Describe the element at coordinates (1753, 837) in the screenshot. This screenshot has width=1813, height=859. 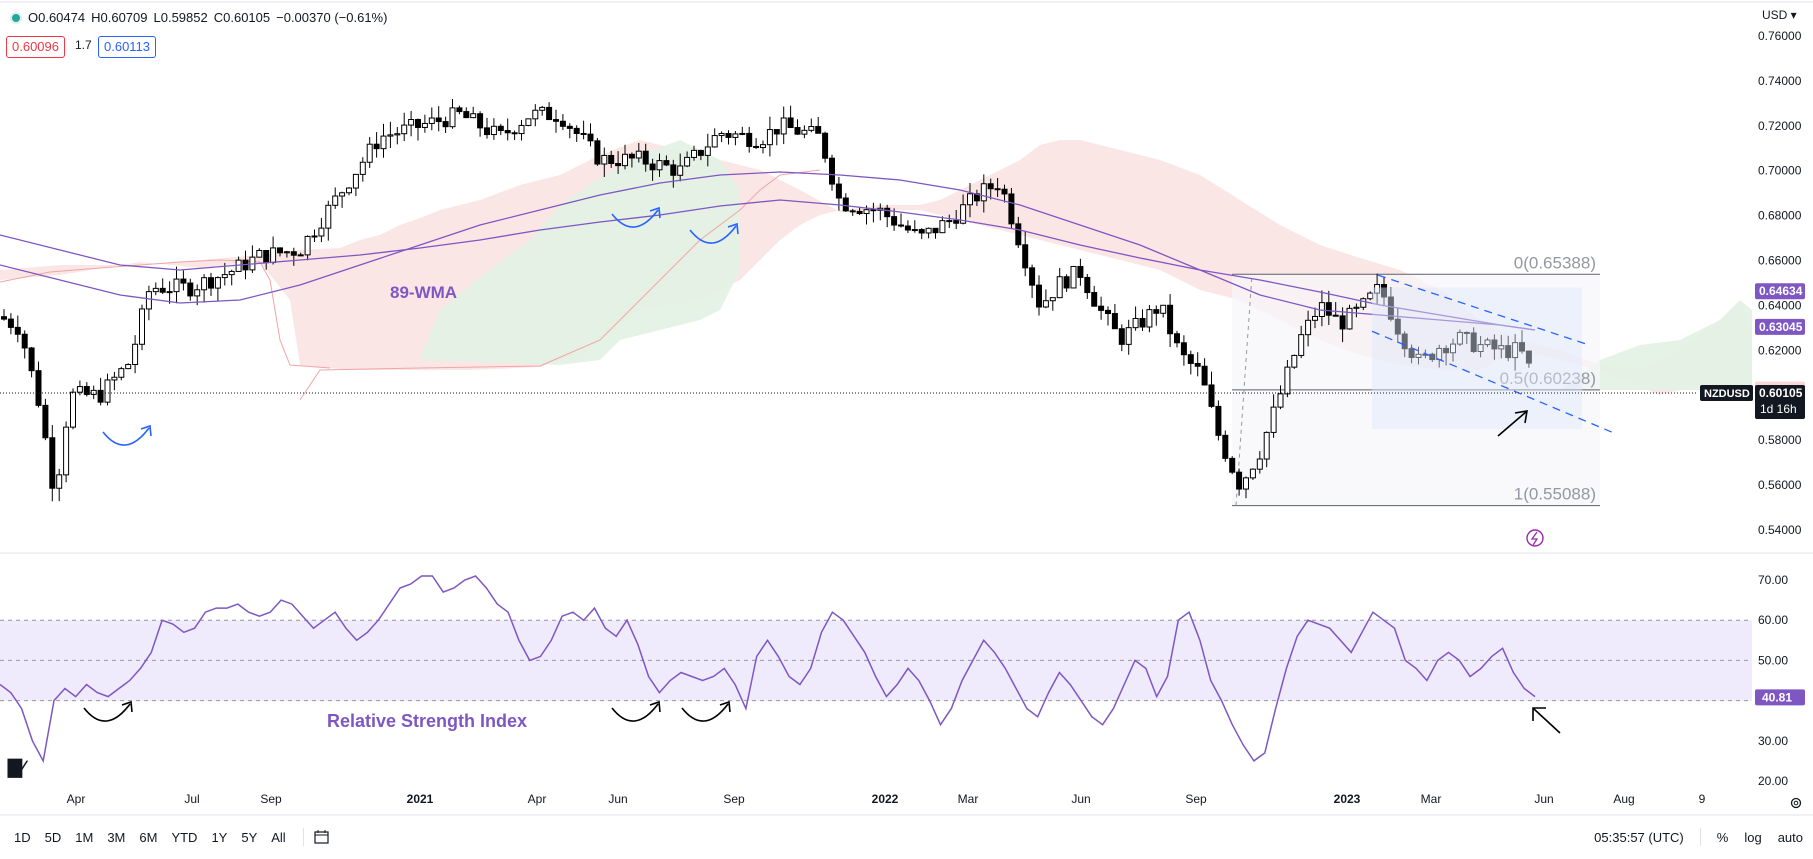
I see `log-toggle: log` at that location.